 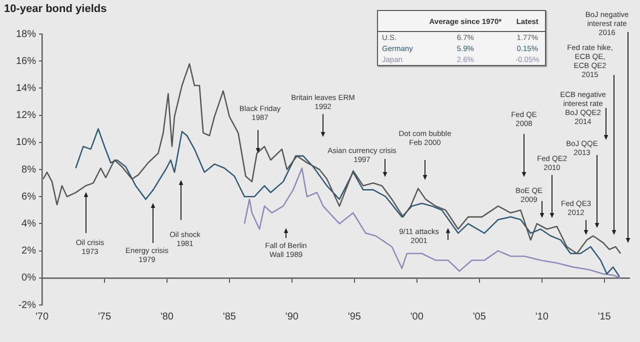 What do you see at coordinates (229, 317) in the screenshot?
I see `x-tick-label: '85` at bounding box center [229, 317].